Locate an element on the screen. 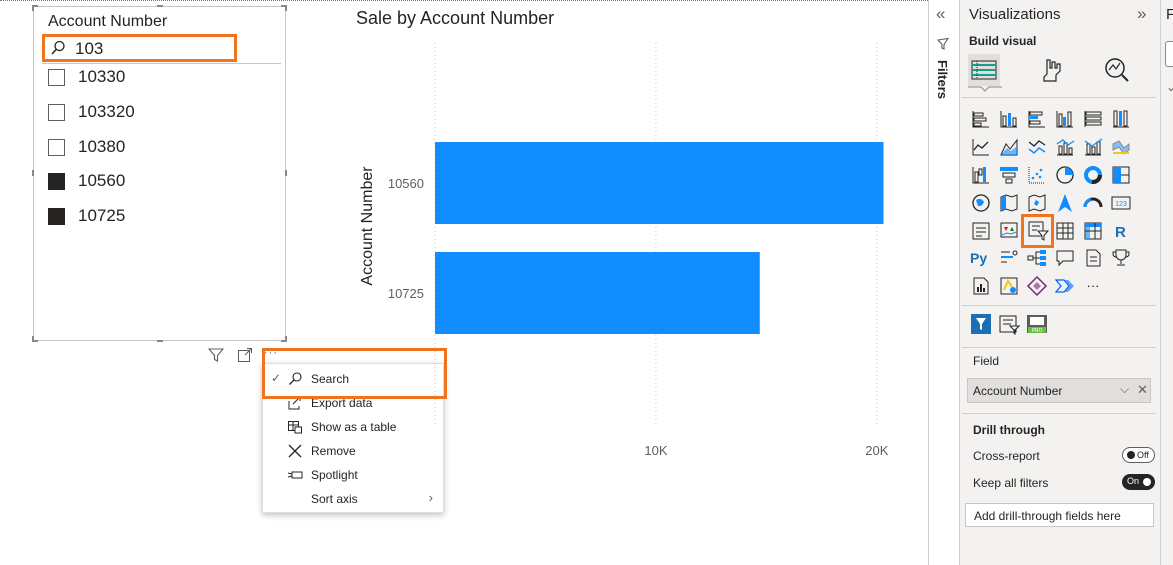 The width and height of the screenshot is (1173, 565). svg-text: PRO is located at coordinates (1037, 331).